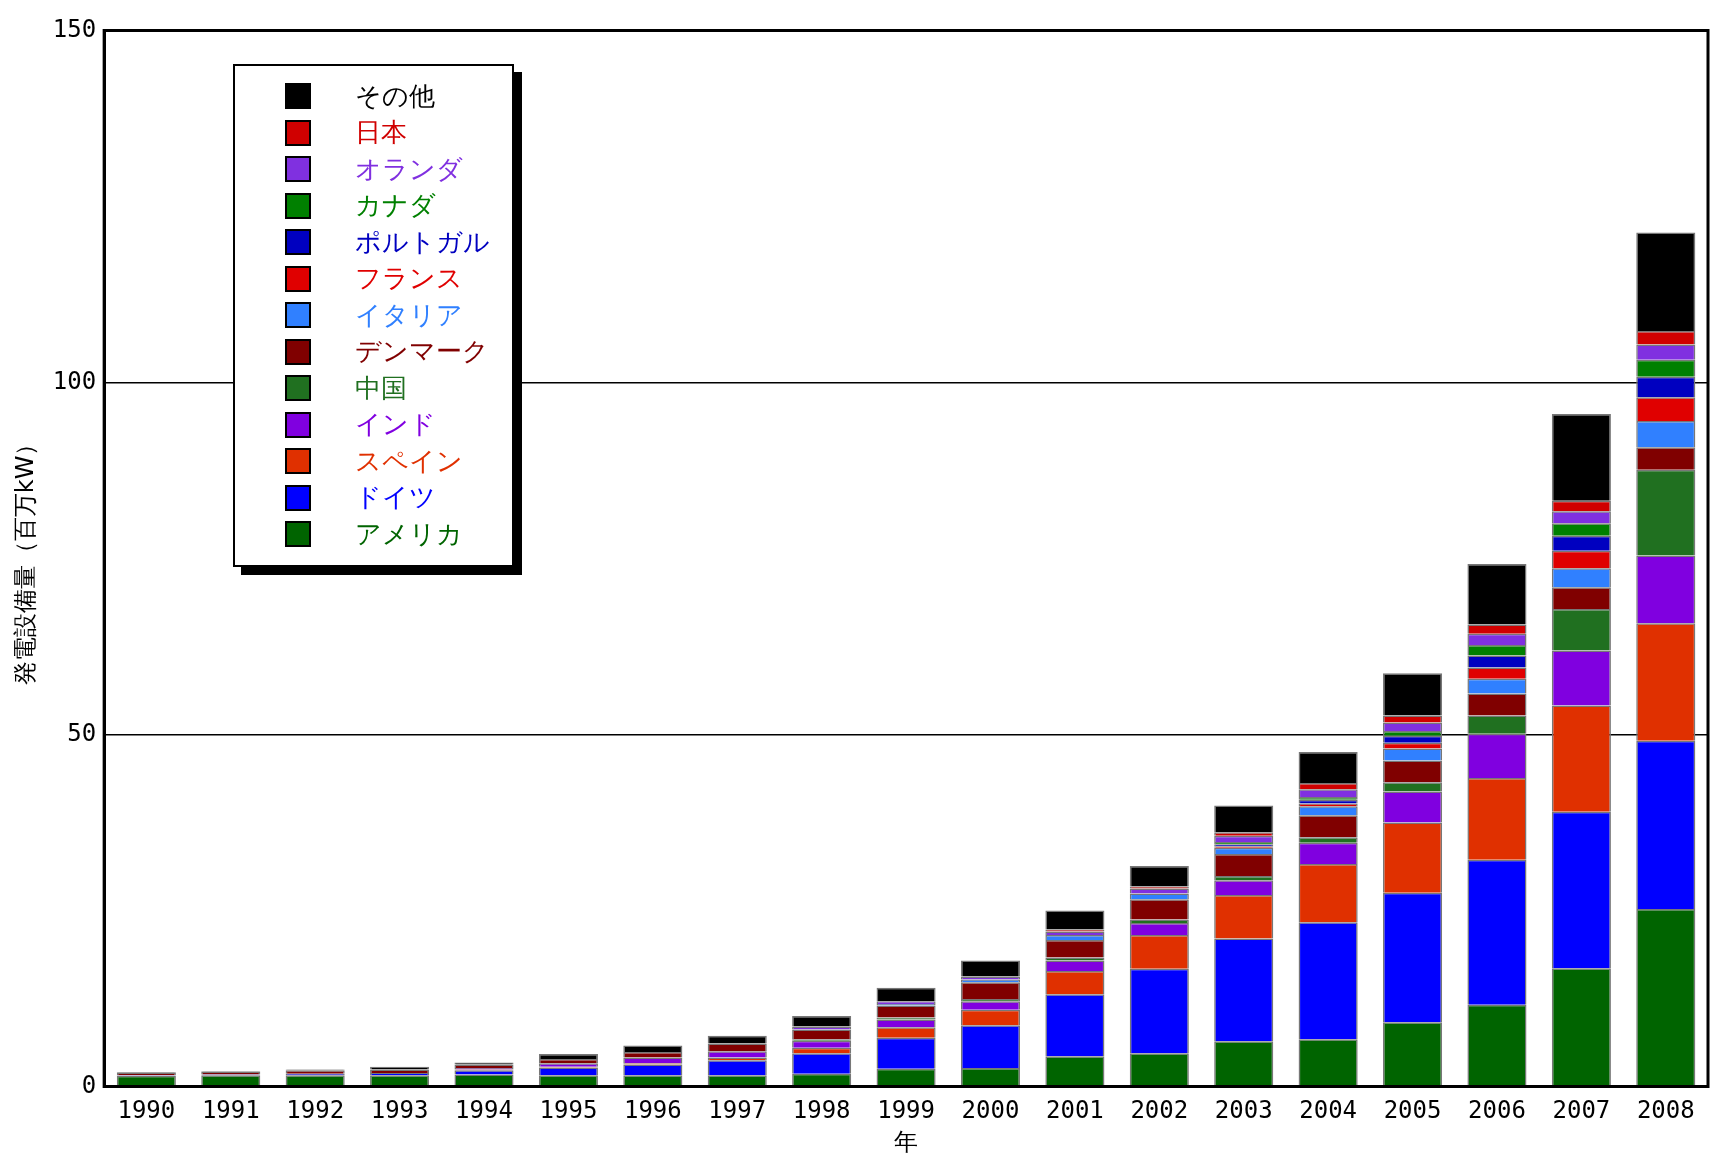  I want to click on x-tick-label: 1991, so click(230, 1110).